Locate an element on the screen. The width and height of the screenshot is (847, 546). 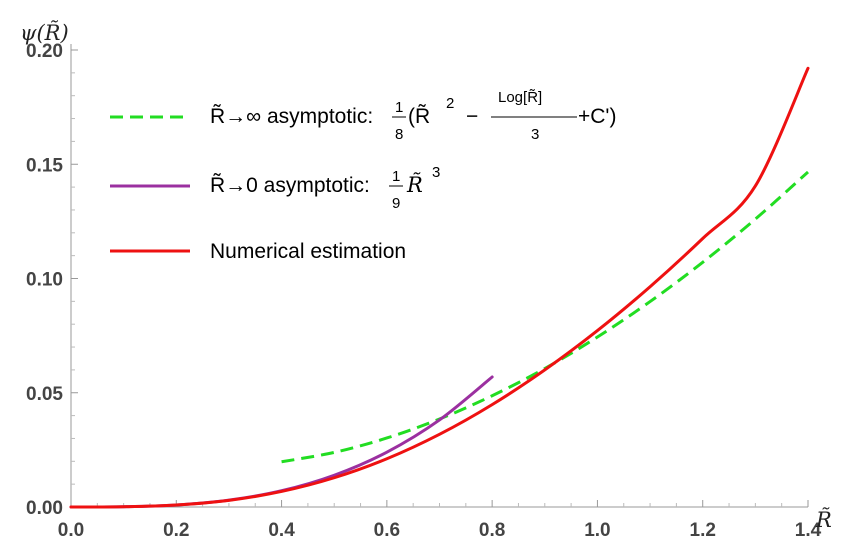
x-tick-label: 1.2 is located at coordinates (703, 530).